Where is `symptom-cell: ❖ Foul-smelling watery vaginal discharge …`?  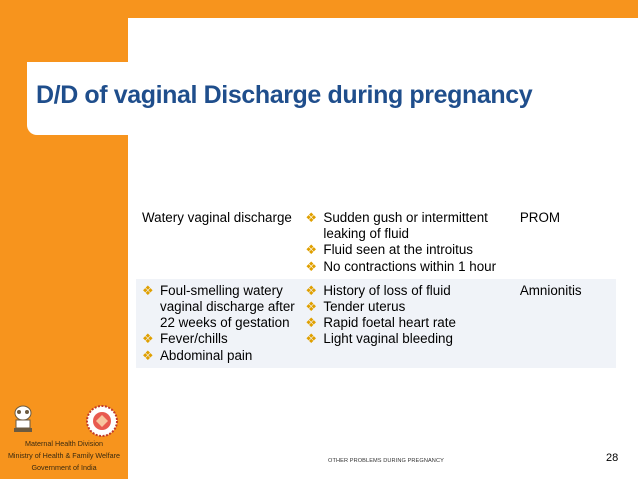
symptom-cell: ❖ Foul-smelling watery vaginal discharge … is located at coordinates (218, 323).